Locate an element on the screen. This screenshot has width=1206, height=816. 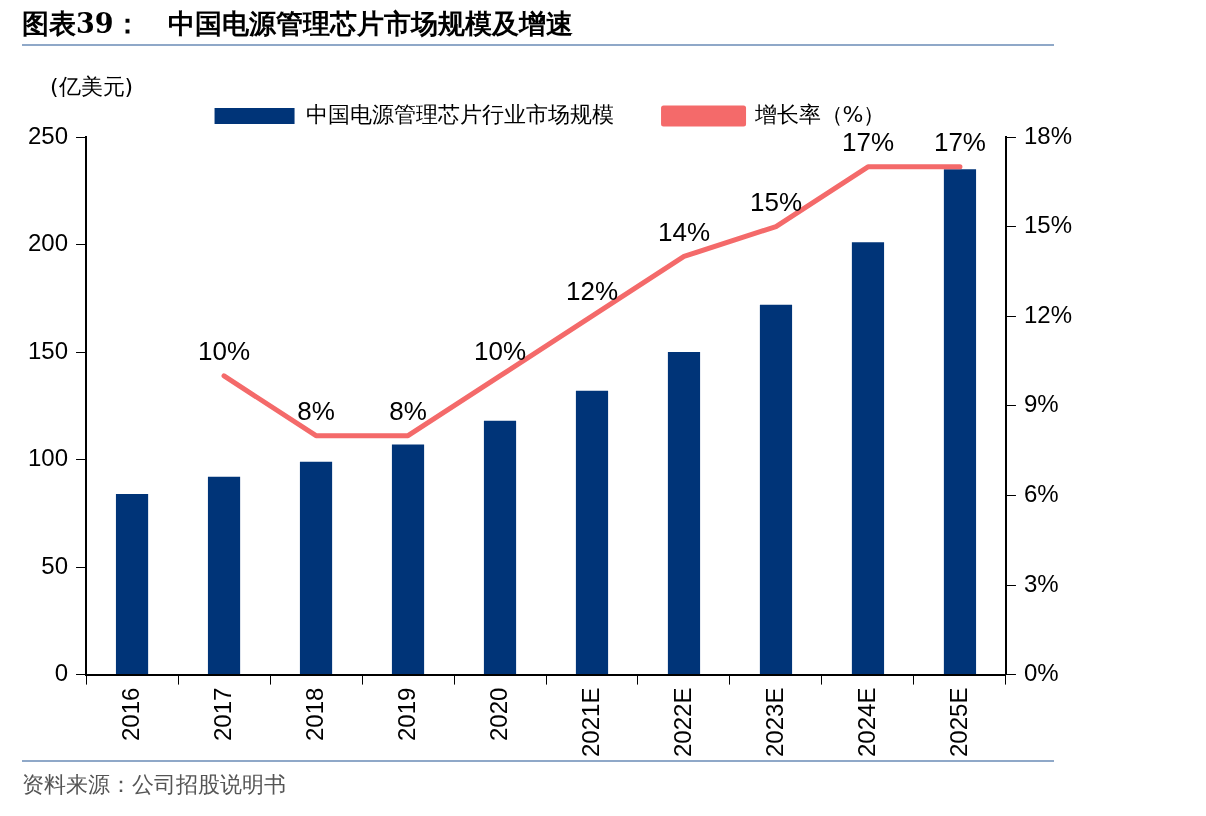
y2-tick-label: 3% is located at coordinates (1041, 583).